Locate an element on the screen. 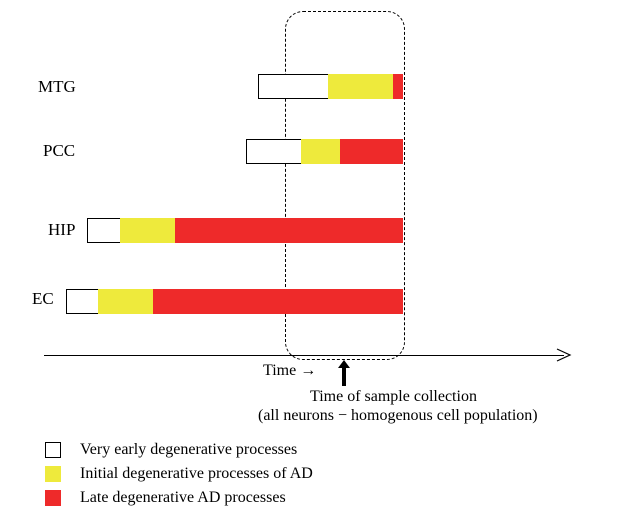  bar-pcc-late is located at coordinates (371, 151).